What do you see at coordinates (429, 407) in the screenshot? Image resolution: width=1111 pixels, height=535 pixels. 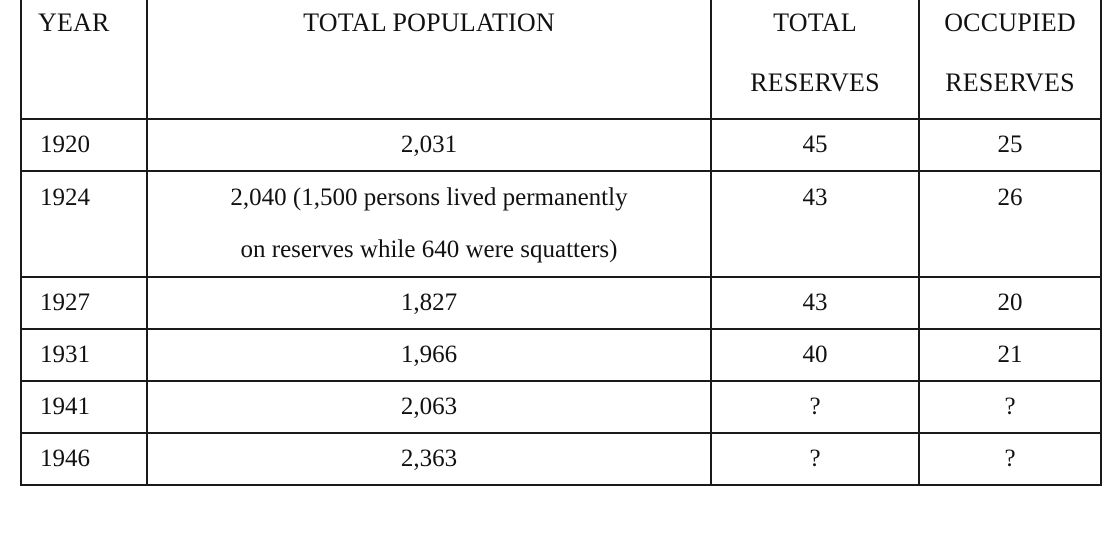 I see `cell-population: 2,063` at bounding box center [429, 407].